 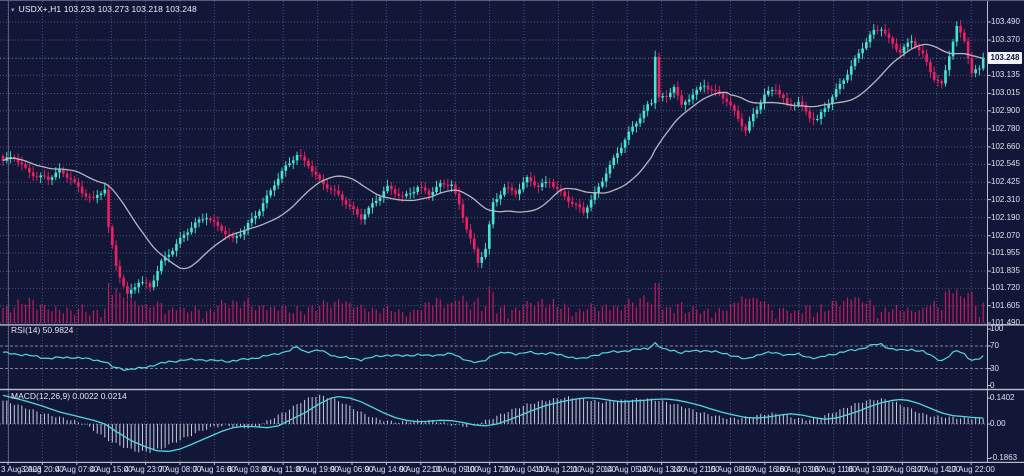 I want to click on time-axis-label: 16 Aug 11:00, so click(x=833, y=469).